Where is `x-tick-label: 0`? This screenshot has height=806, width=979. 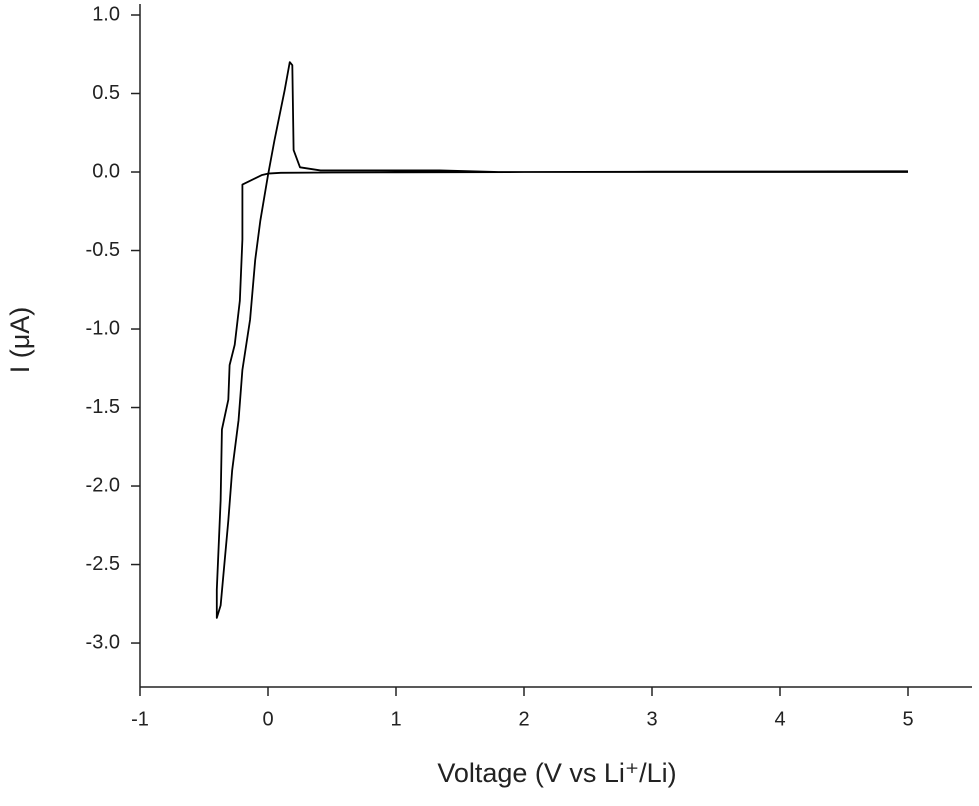 x-tick-label: 0 is located at coordinates (267, 719).